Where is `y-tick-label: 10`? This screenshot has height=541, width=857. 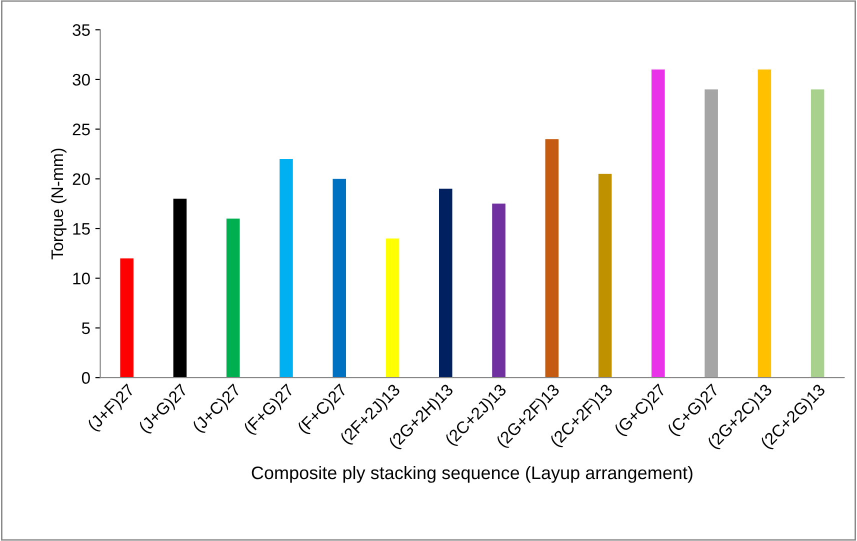
y-tick-label: 10 is located at coordinates (81, 278).